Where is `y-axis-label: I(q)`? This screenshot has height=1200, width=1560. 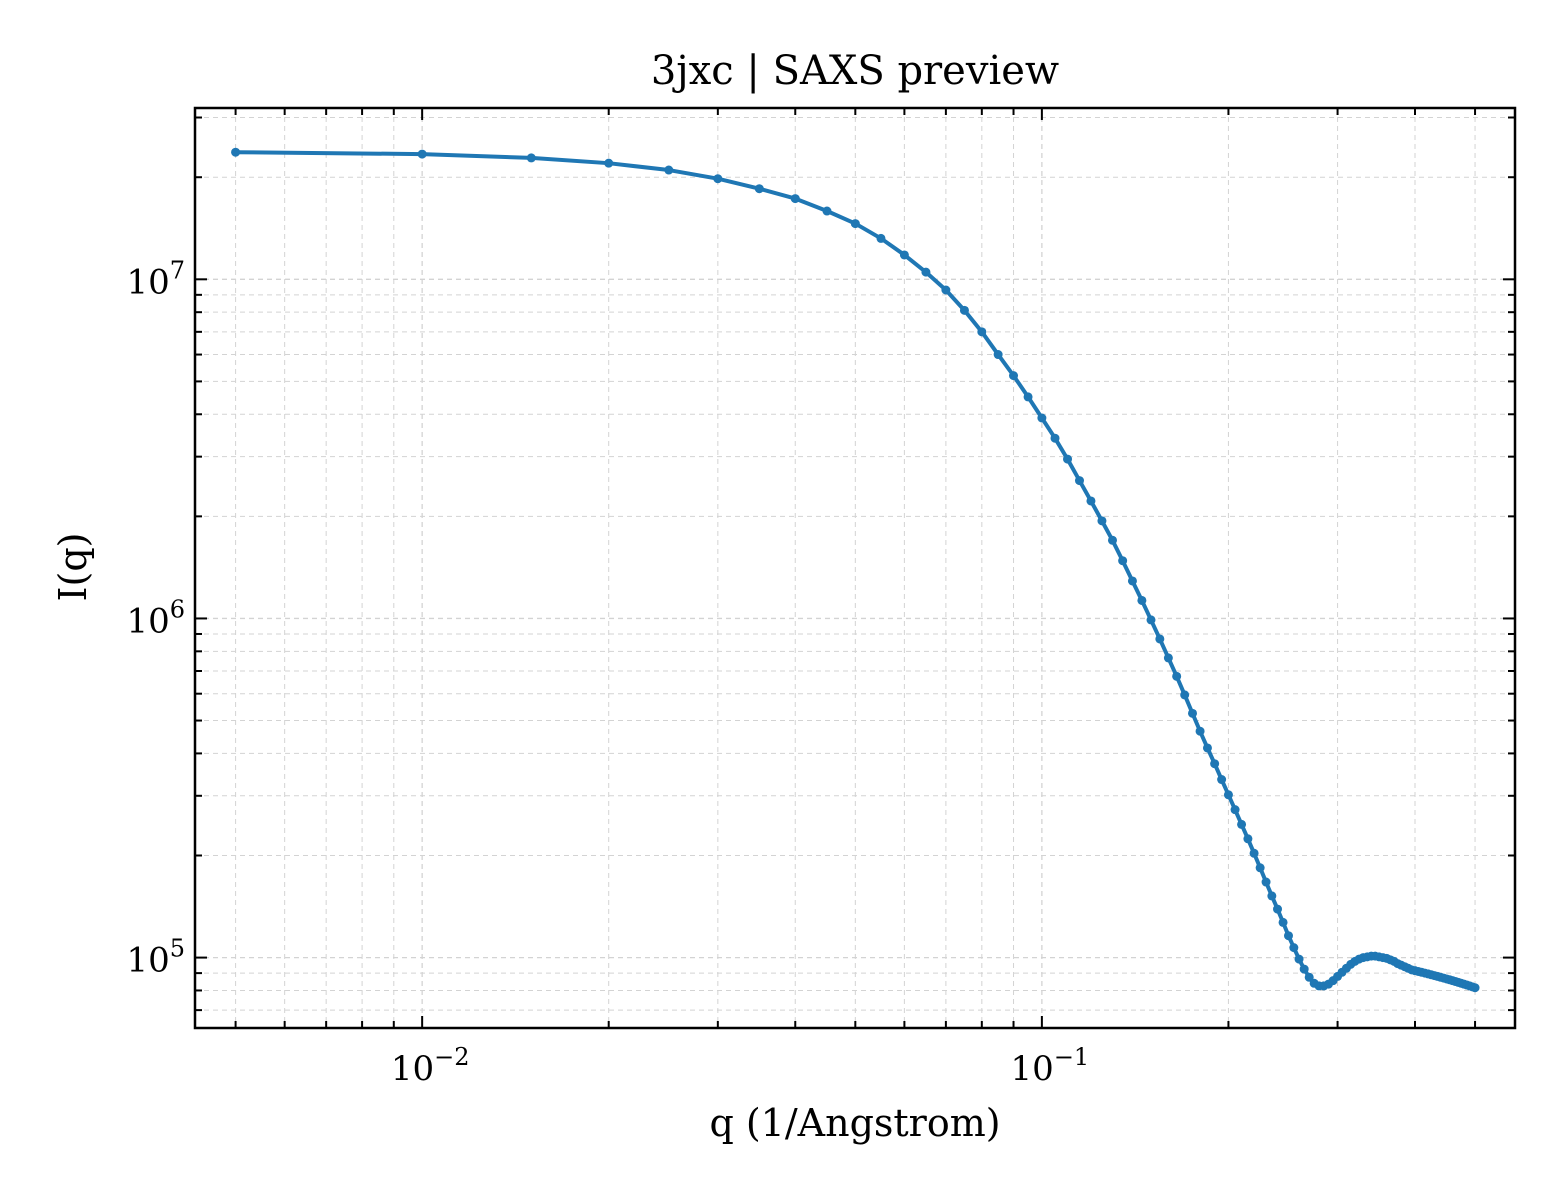 y-axis-label: I(q) is located at coordinates (73, 567).